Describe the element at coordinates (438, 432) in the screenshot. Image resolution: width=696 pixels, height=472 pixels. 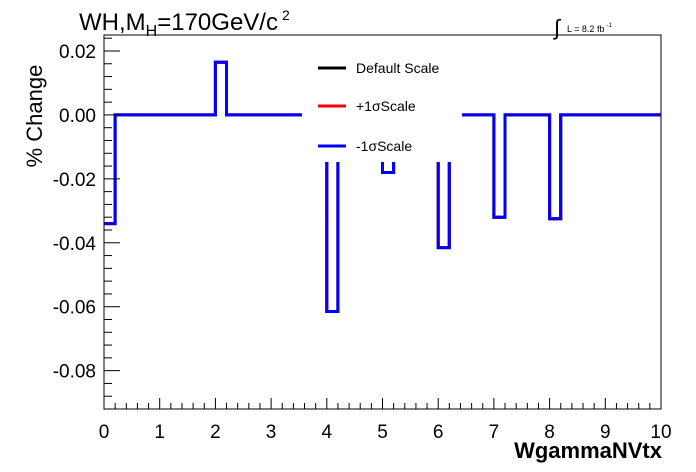
I see `x-tick-label: 6` at that location.